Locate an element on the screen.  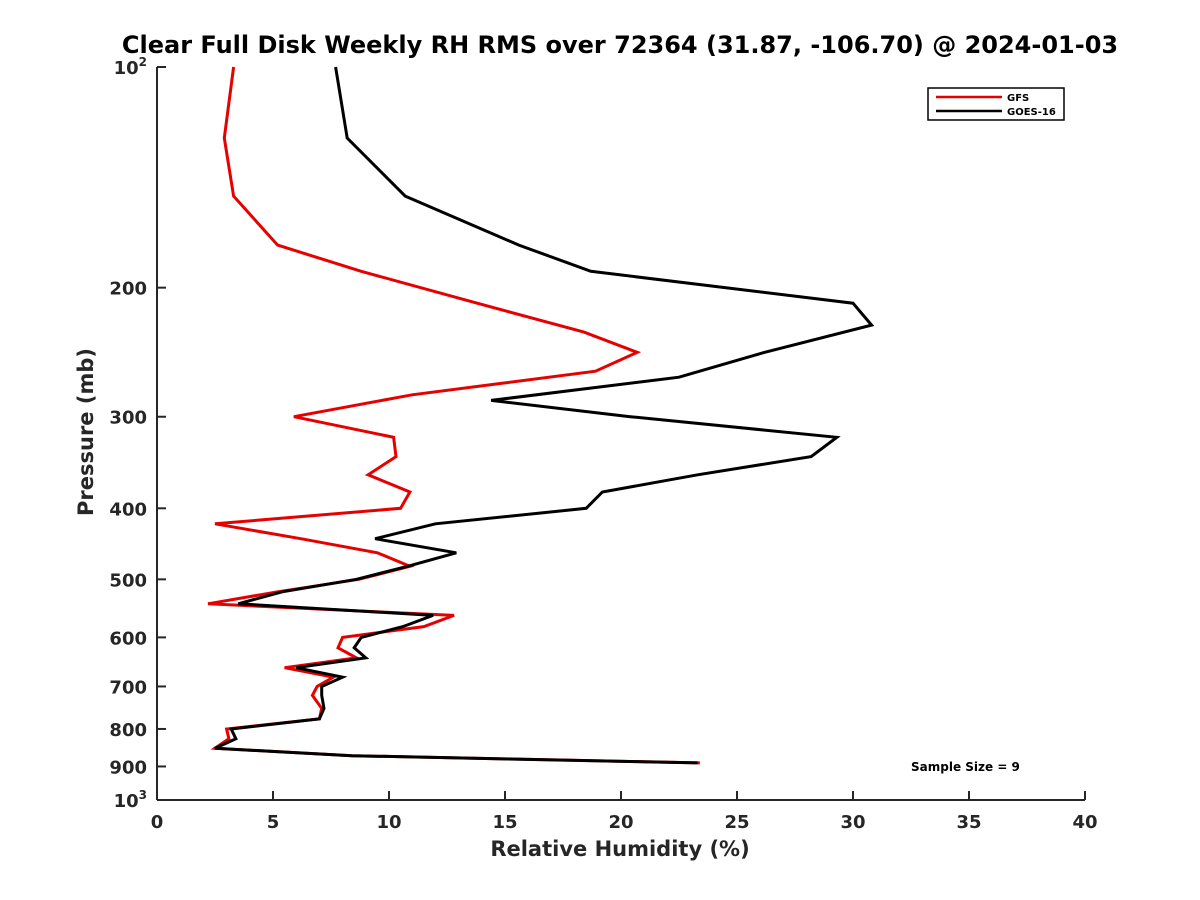
x-tick-label: 15 is located at coordinates (504, 822).